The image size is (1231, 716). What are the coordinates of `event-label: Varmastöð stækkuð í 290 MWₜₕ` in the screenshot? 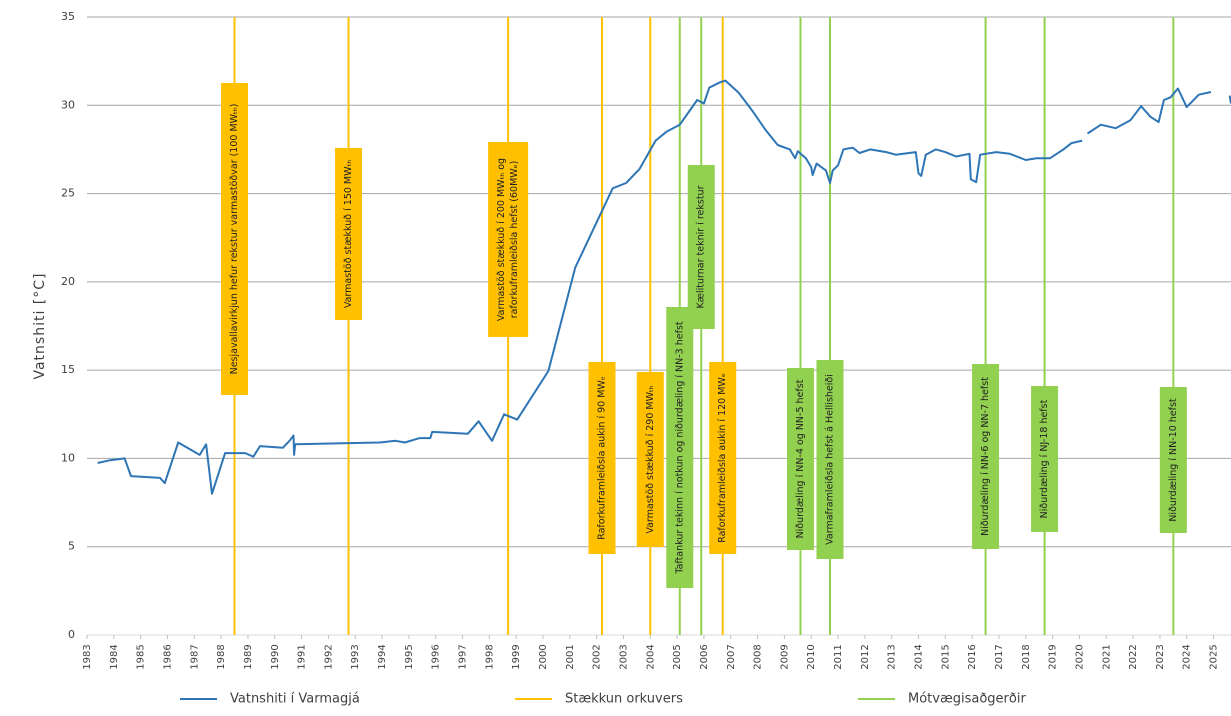 It's located at (650, 459).